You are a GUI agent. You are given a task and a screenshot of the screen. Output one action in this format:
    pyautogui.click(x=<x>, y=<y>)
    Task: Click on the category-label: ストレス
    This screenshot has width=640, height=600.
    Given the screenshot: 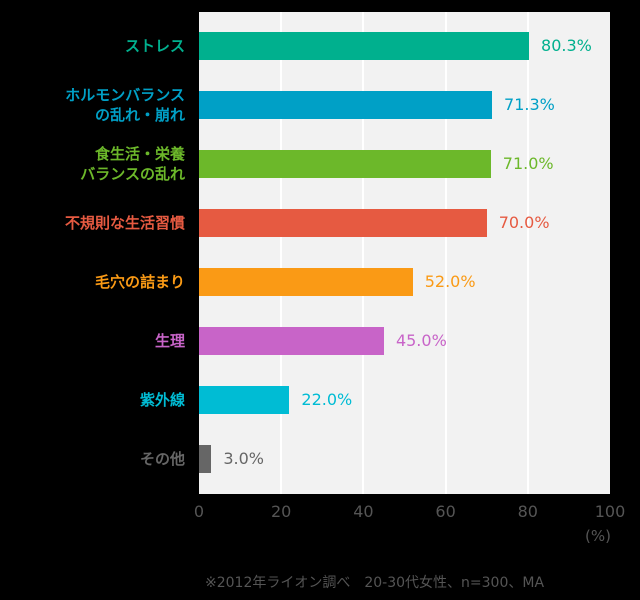 What is the action you would take?
    pyautogui.click(x=154, y=46)
    